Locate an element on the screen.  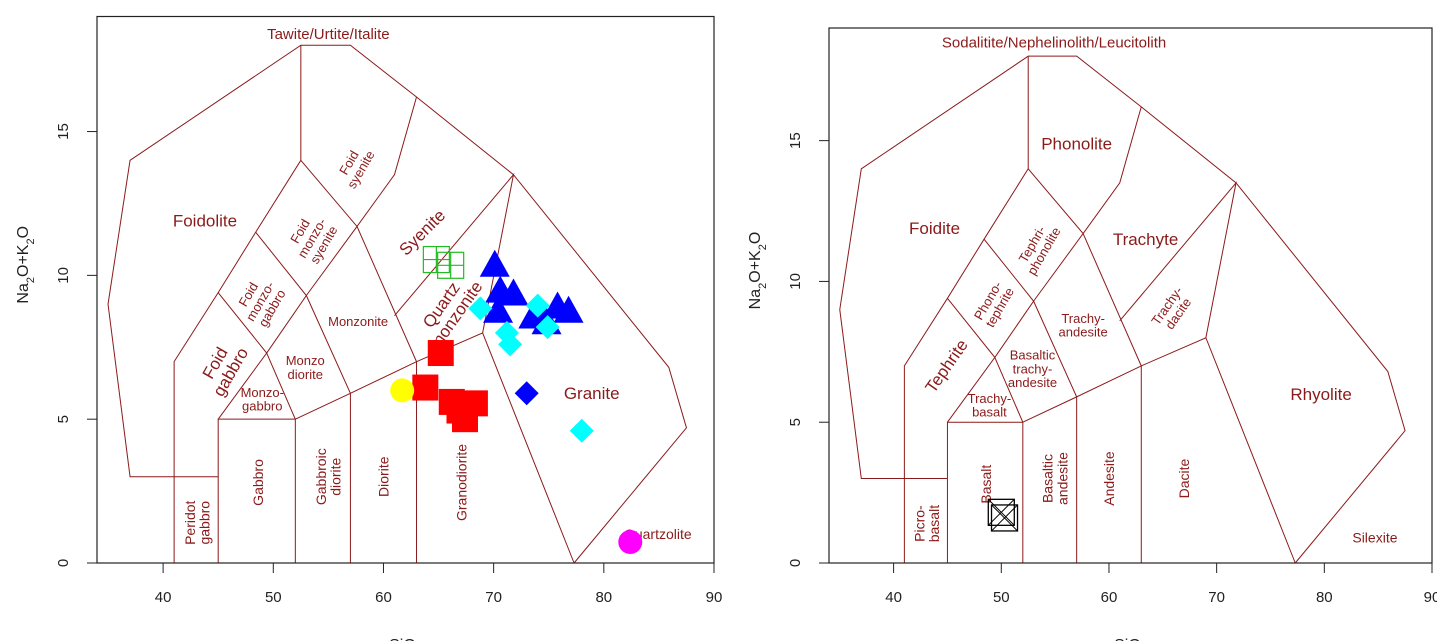
field-label-tawite-urtite-italite: Tawite/Urtite/Italite is located at coordinates (328, 34).